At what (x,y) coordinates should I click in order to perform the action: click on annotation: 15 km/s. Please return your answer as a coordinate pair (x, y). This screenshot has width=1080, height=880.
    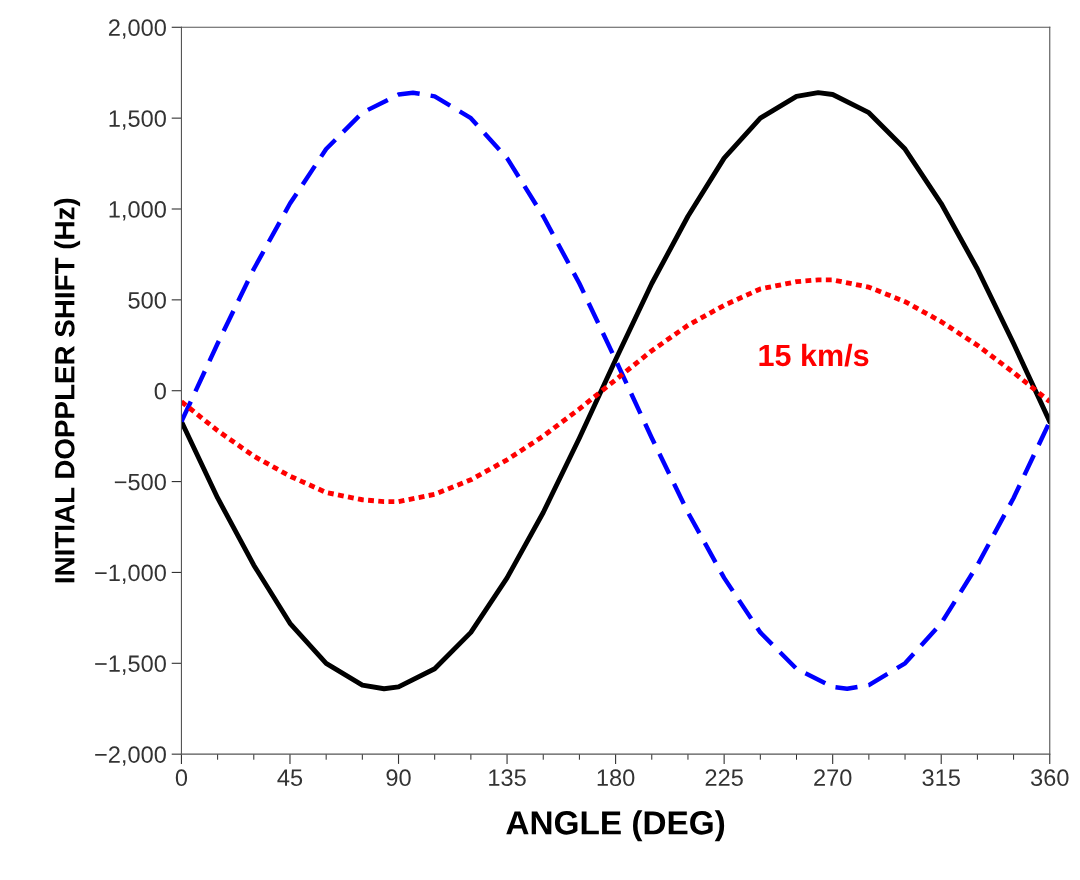
    Looking at the image, I should click on (814, 355).